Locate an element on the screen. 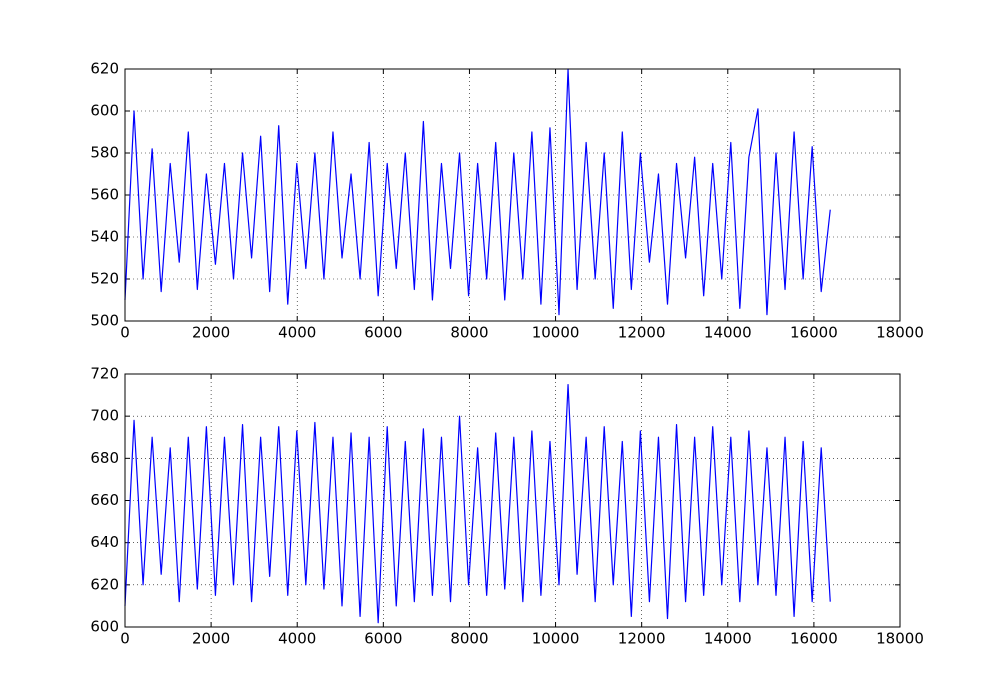 The width and height of the screenshot is (1000, 697). y-tick-label: 580 is located at coordinates (104, 153).